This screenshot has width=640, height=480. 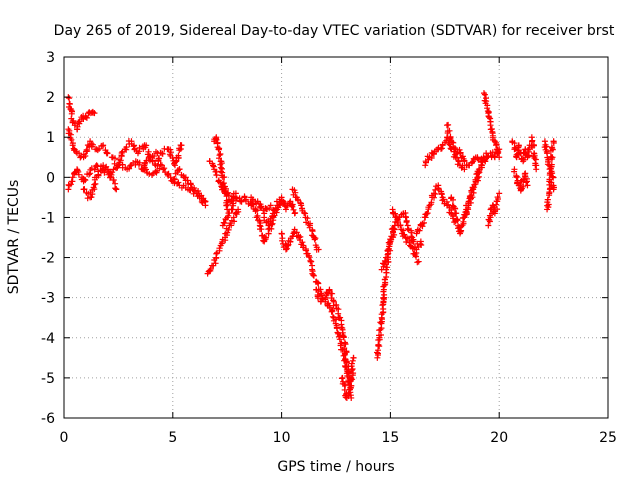 What do you see at coordinates (48, 379) in the screenshot?
I see `y-tick-label: -5` at bounding box center [48, 379].